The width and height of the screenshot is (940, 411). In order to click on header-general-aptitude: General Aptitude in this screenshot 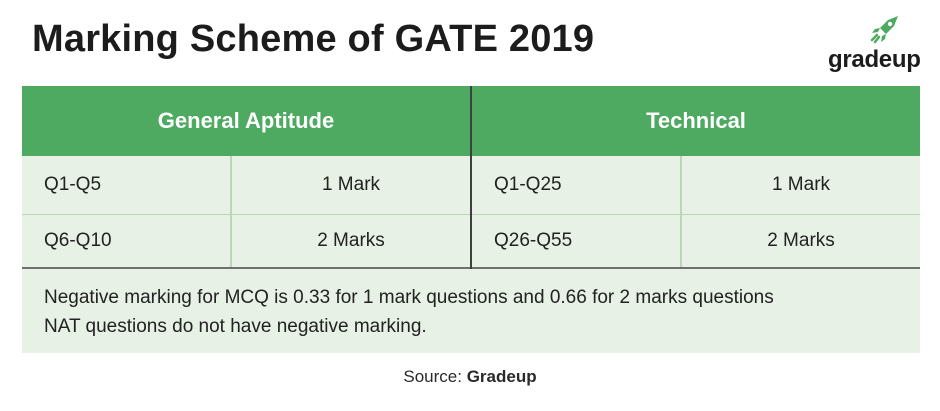, I will do `click(247, 121)`.